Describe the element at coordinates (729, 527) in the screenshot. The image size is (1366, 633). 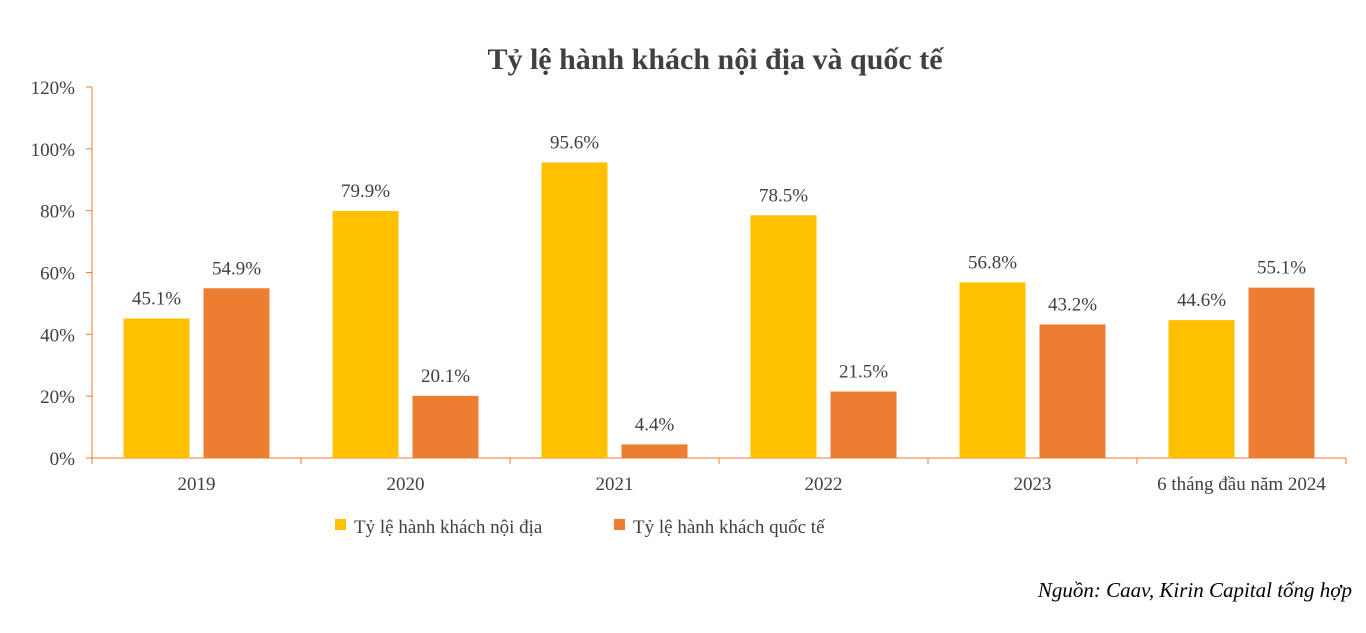
I see `legend-label: Tỷ lệ hành khách quốc tế` at that location.